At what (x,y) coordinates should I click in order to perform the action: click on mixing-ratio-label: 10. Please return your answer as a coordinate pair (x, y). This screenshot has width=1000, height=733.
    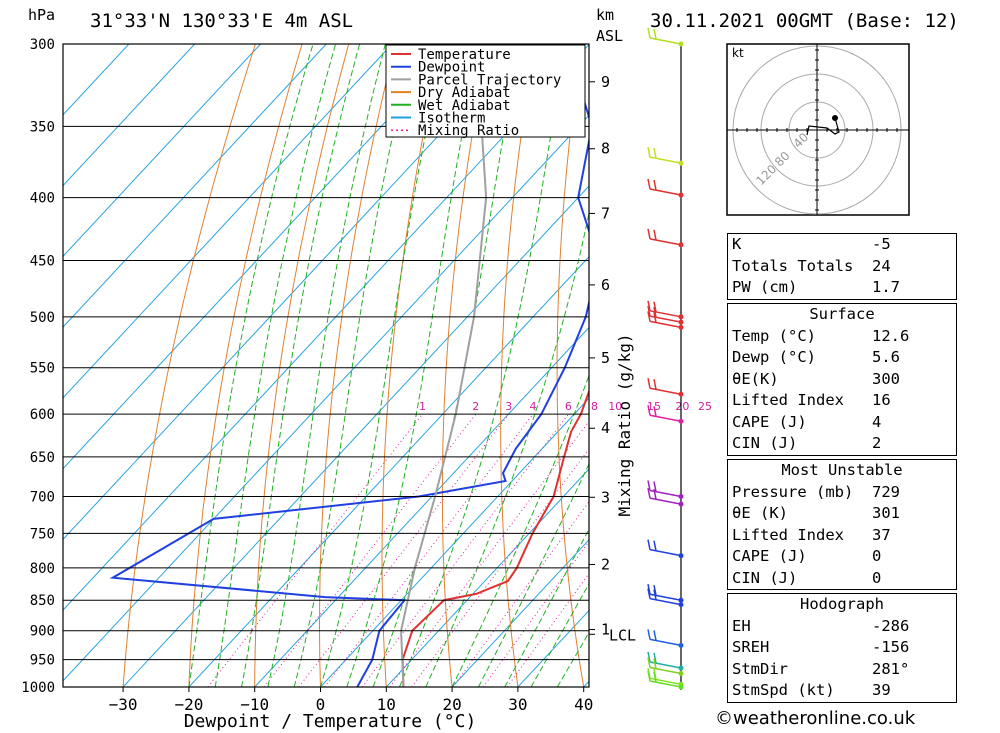
    Looking at the image, I should click on (615, 406).